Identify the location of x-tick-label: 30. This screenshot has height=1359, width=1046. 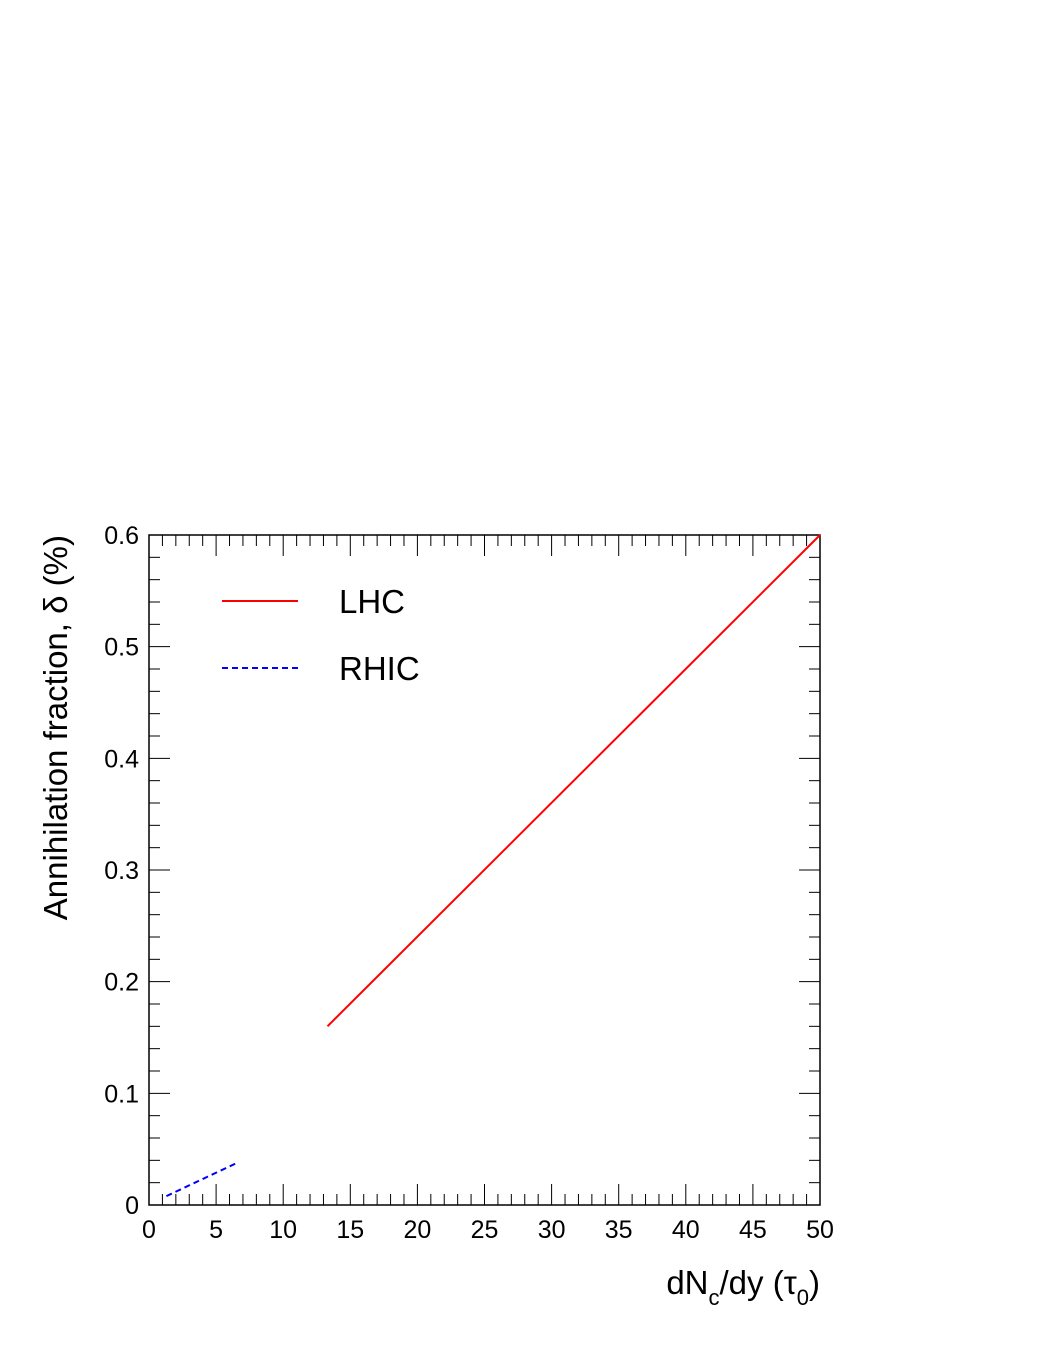
(552, 1230).